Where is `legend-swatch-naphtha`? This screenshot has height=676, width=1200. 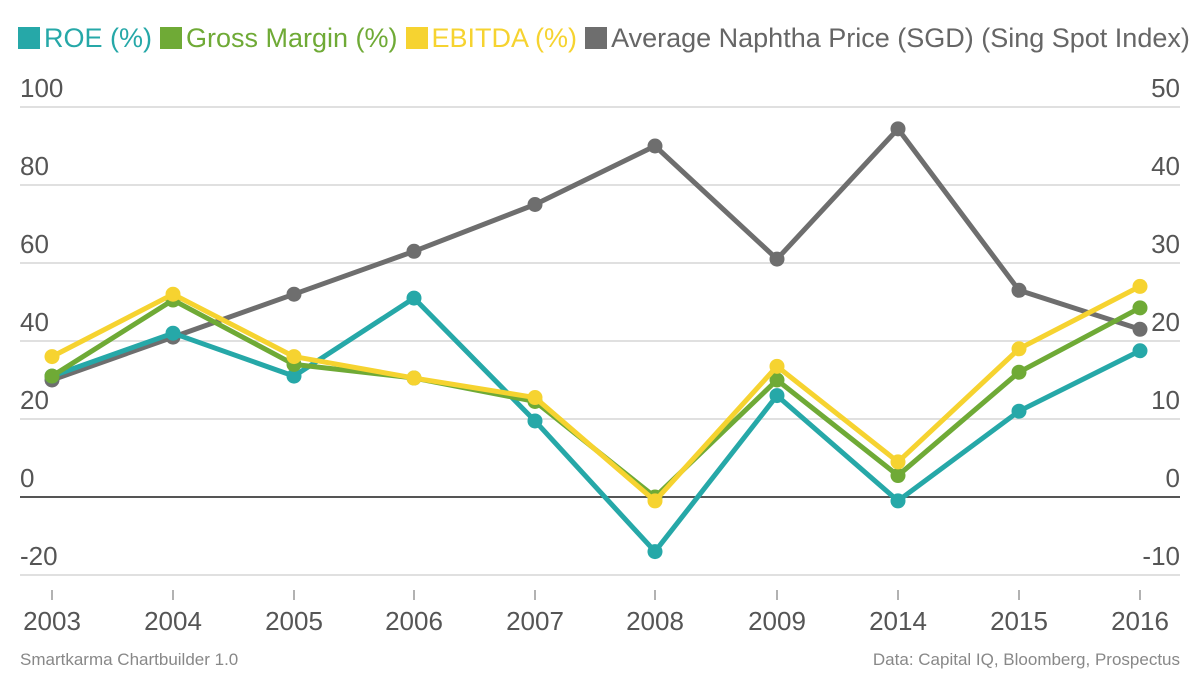
legend-swatch-naphtha is located at coordinates (596, 38).